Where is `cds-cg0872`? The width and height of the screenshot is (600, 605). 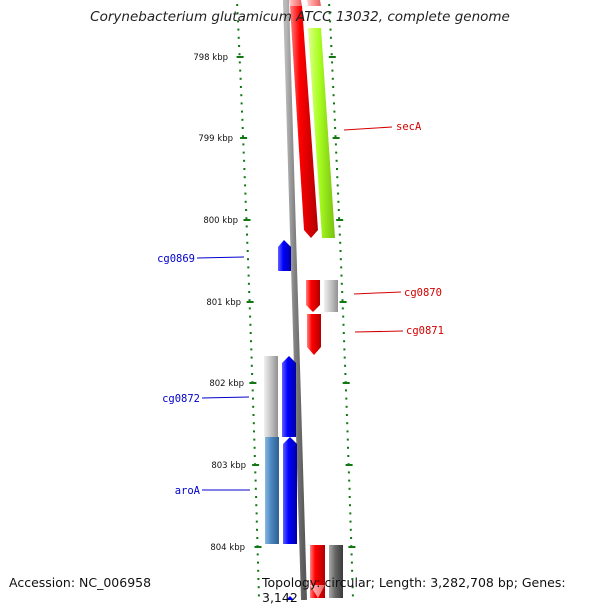
cds-cg0872 is located at coordinates (289, 396).